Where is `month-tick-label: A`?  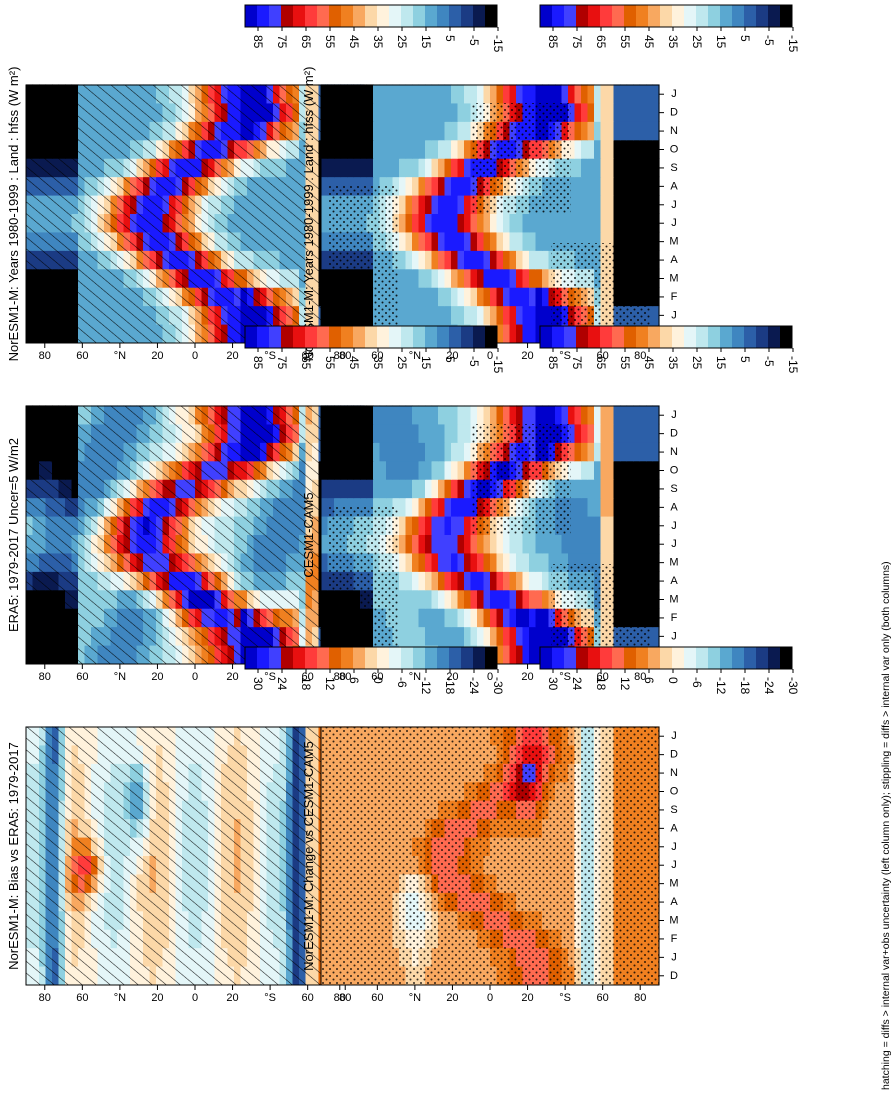 month-tick-label: A is located at coordinates (674, 828).